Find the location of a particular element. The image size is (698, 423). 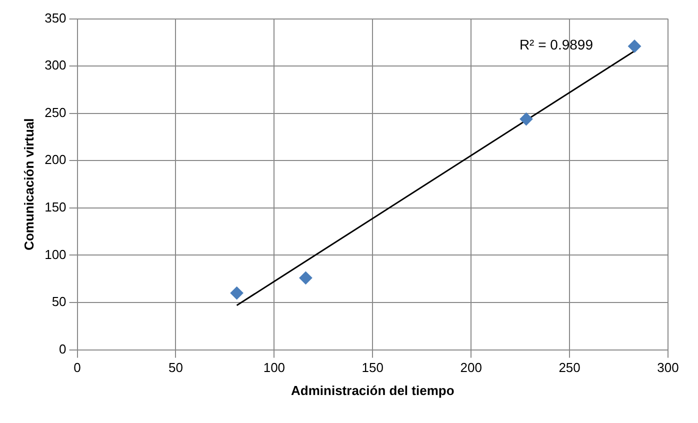

y-tick-label: 50 is located at coordinates (59, 302).